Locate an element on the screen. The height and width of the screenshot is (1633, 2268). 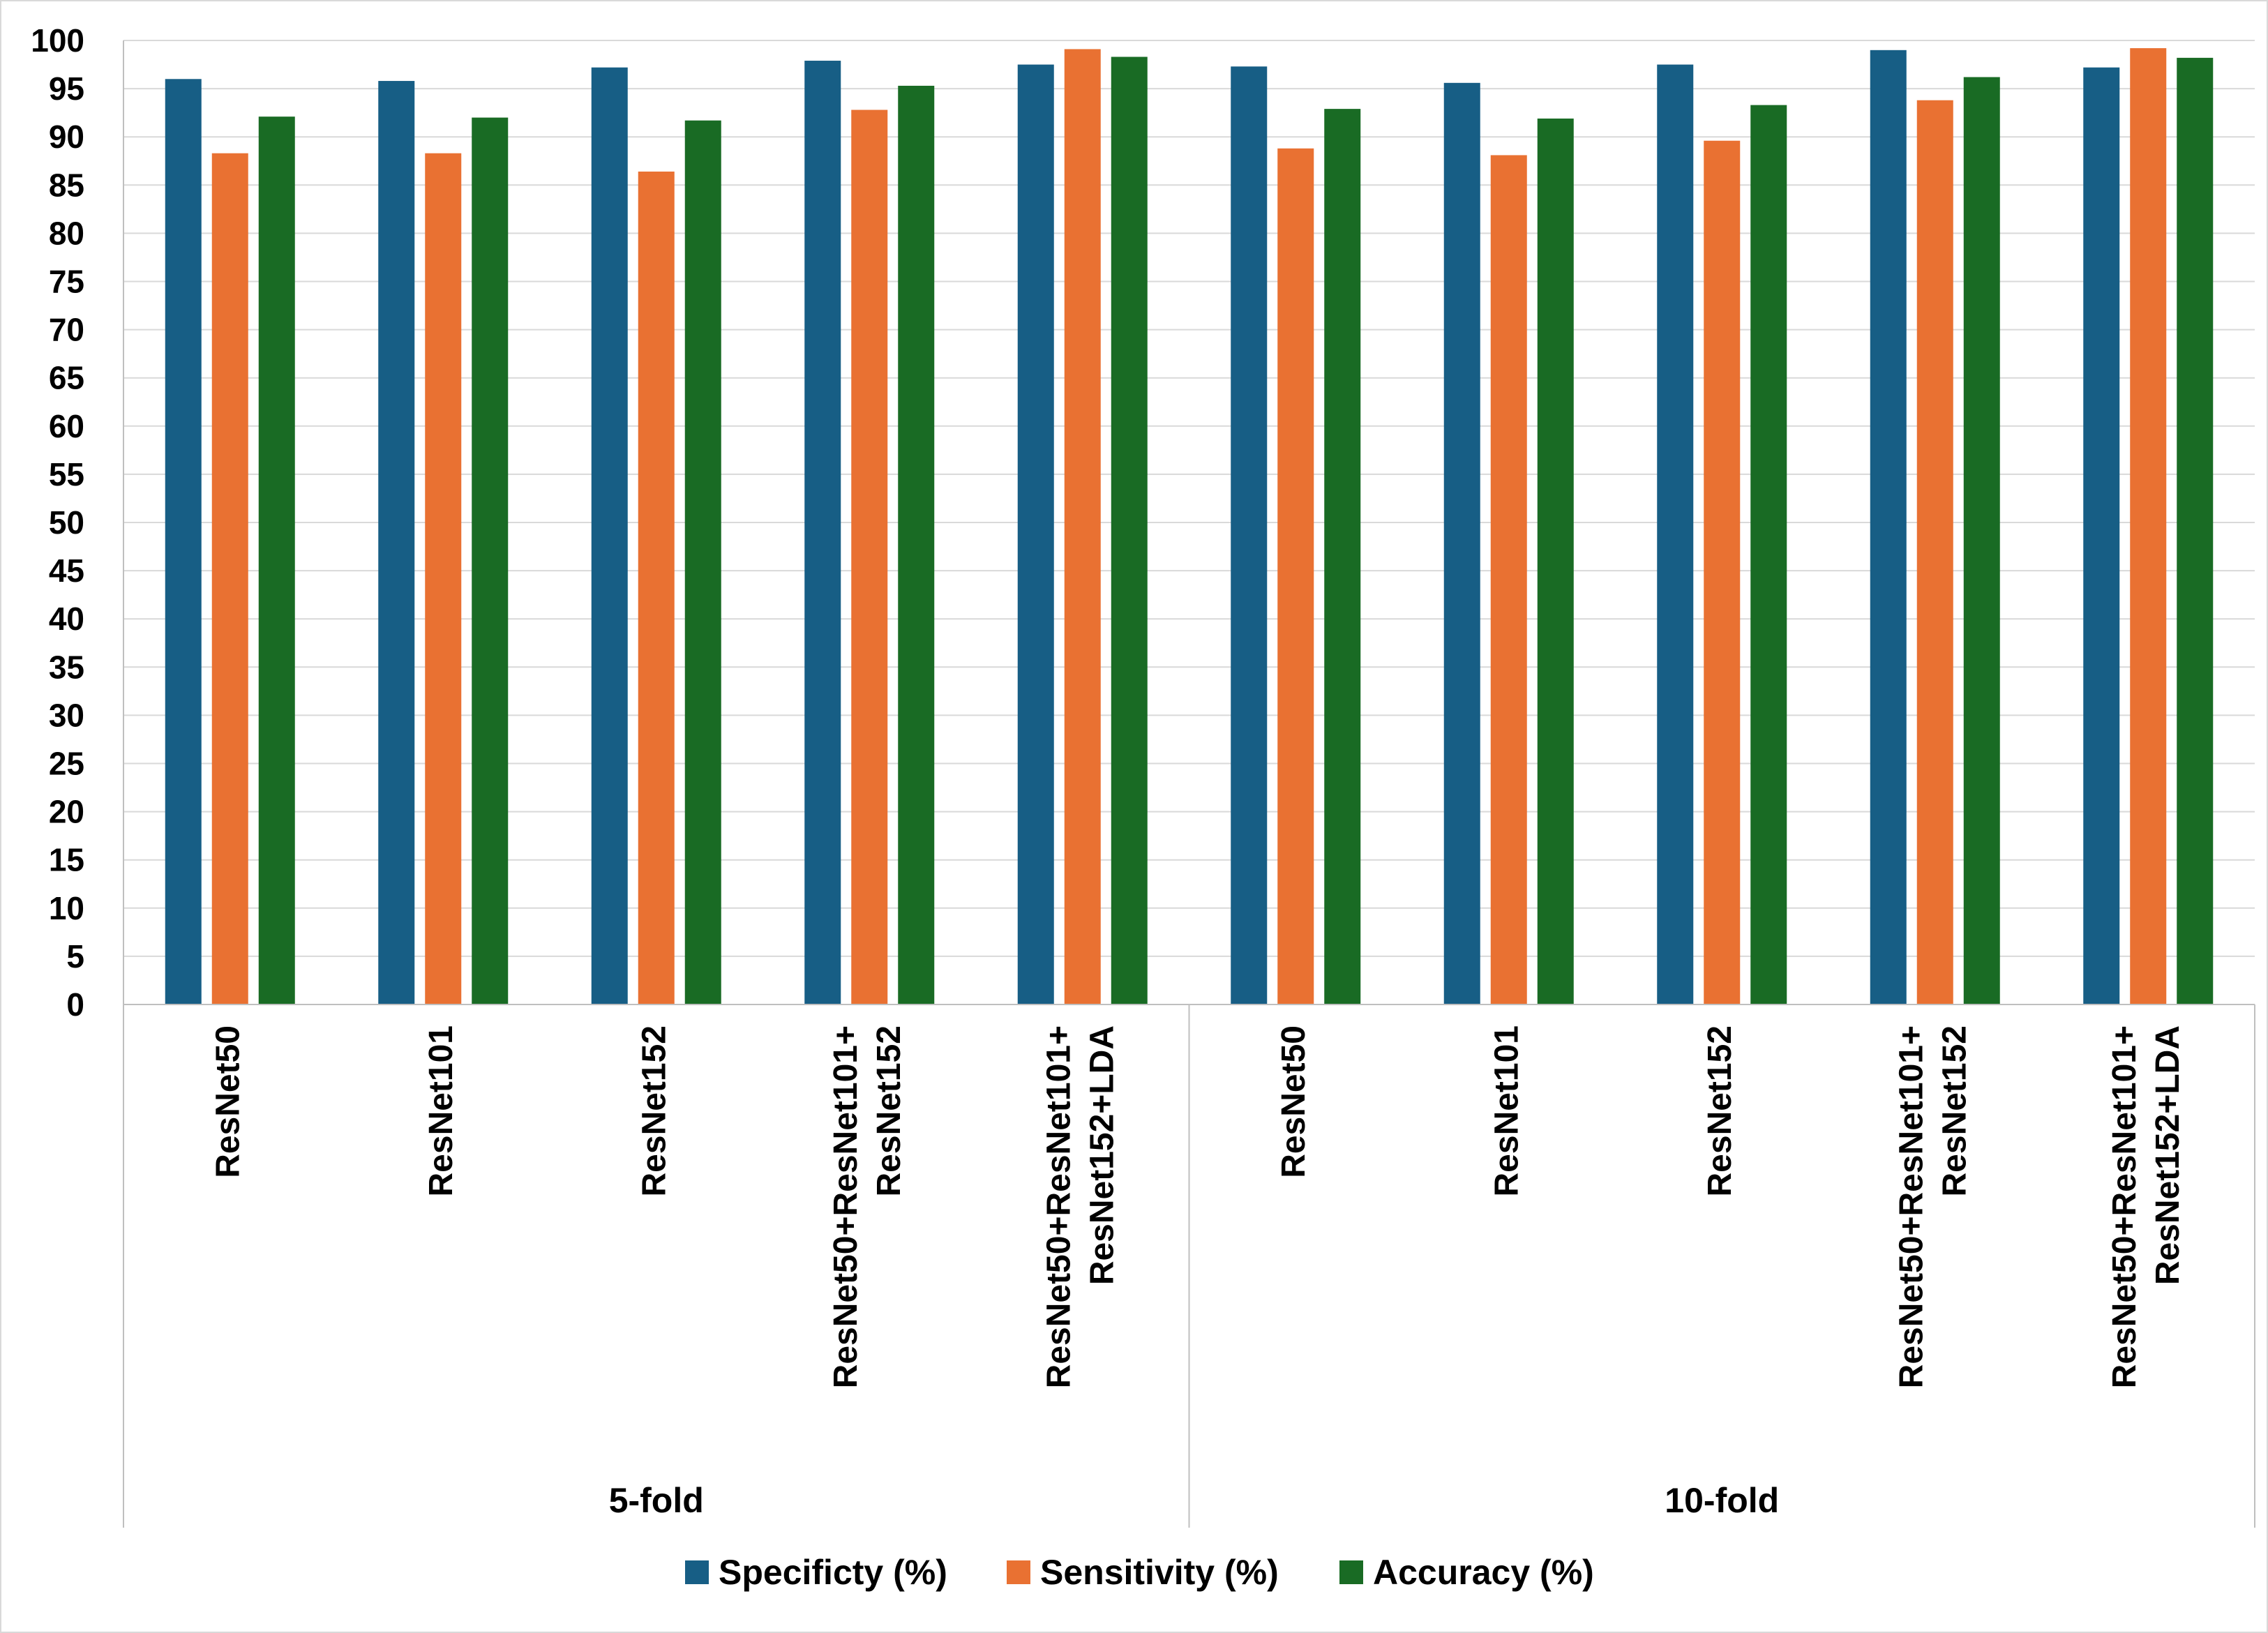
y-tick-label: 30 is located at coordinates (66, 715).